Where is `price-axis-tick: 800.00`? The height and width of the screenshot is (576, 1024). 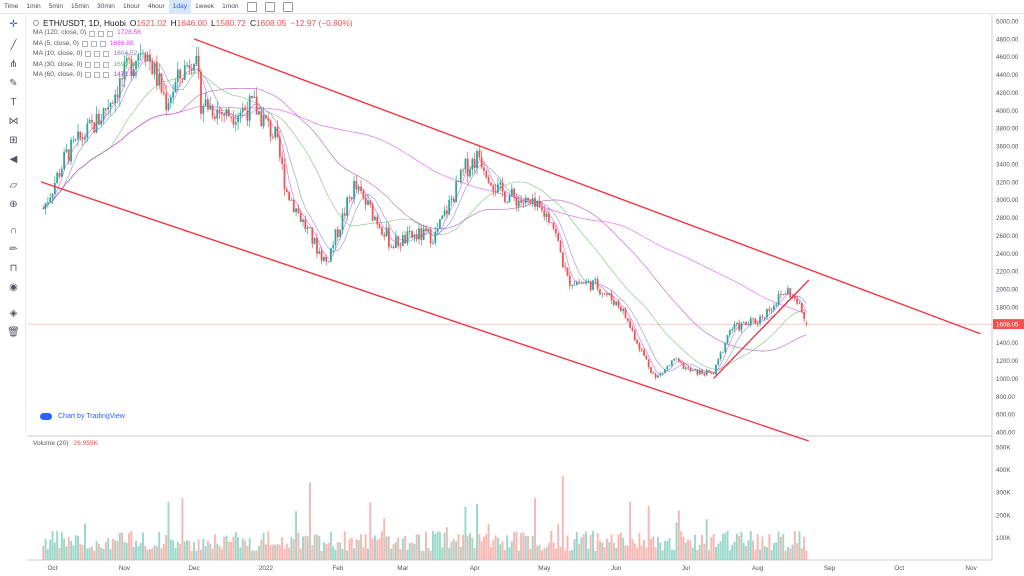 price-axis-tick: 800.00 is located at coordinates (1005, 397).